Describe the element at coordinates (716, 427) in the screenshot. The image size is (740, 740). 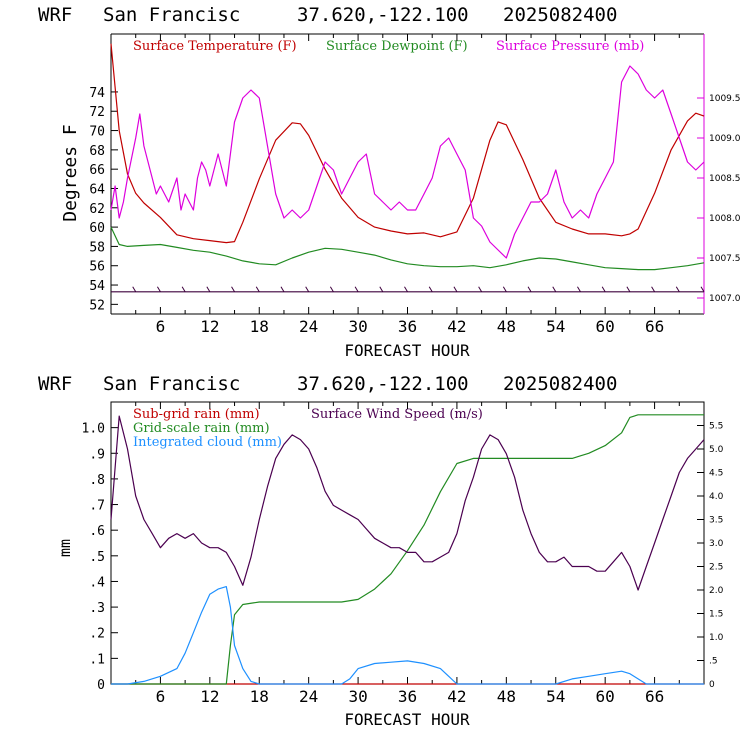
I see `bottom-y2-tick-label: 5.5` at that location.